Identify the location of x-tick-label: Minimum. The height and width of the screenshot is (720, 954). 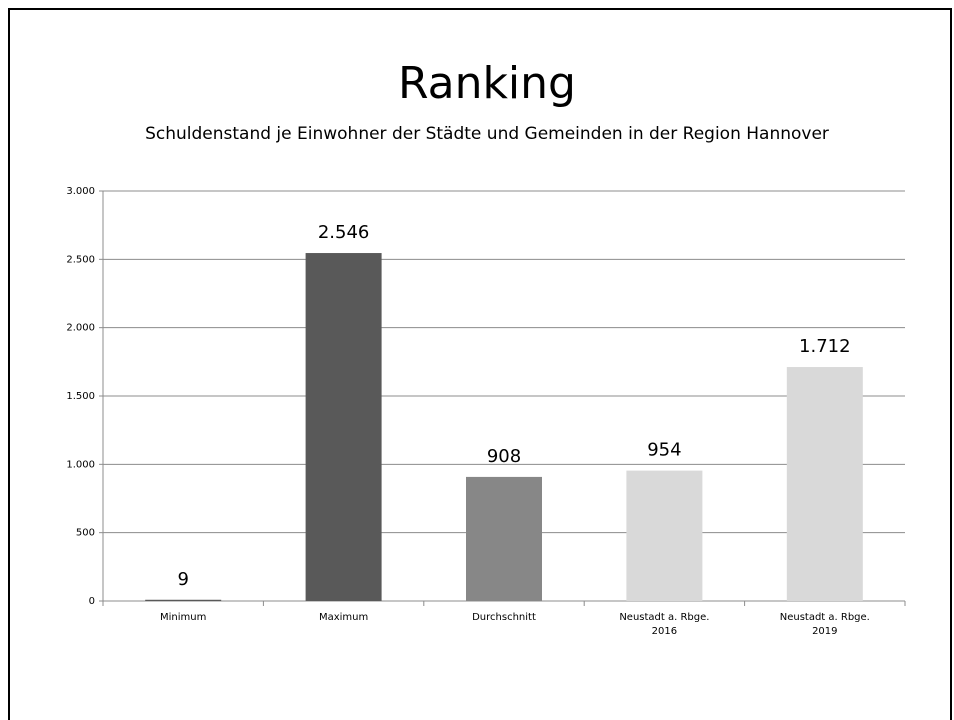
(183, 617).